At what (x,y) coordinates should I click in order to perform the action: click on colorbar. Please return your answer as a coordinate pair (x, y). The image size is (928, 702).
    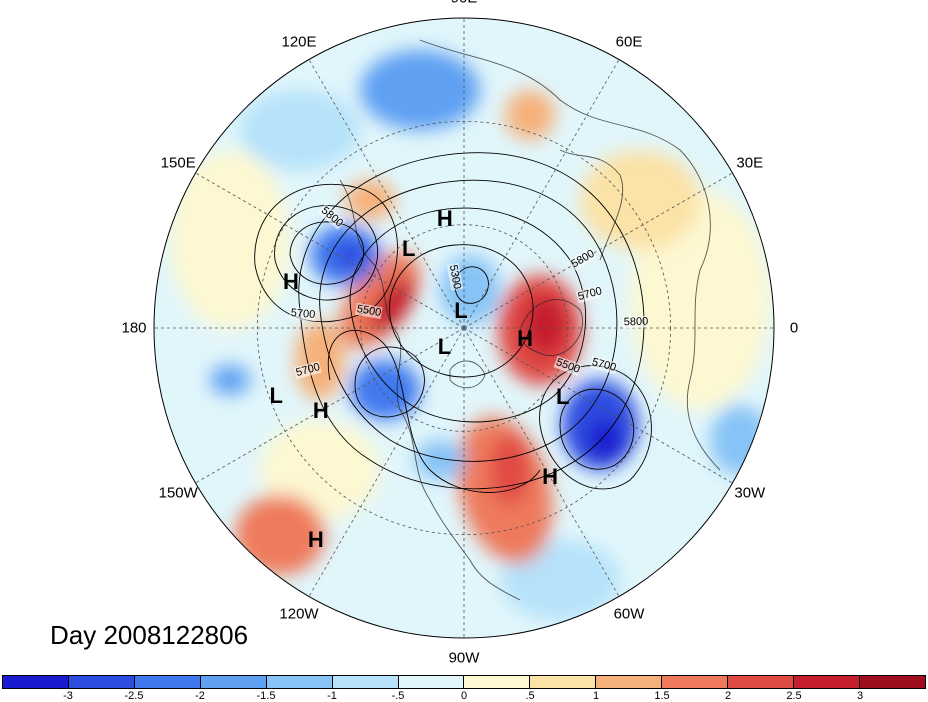
    Looking at the image, I should click on (464, 682).